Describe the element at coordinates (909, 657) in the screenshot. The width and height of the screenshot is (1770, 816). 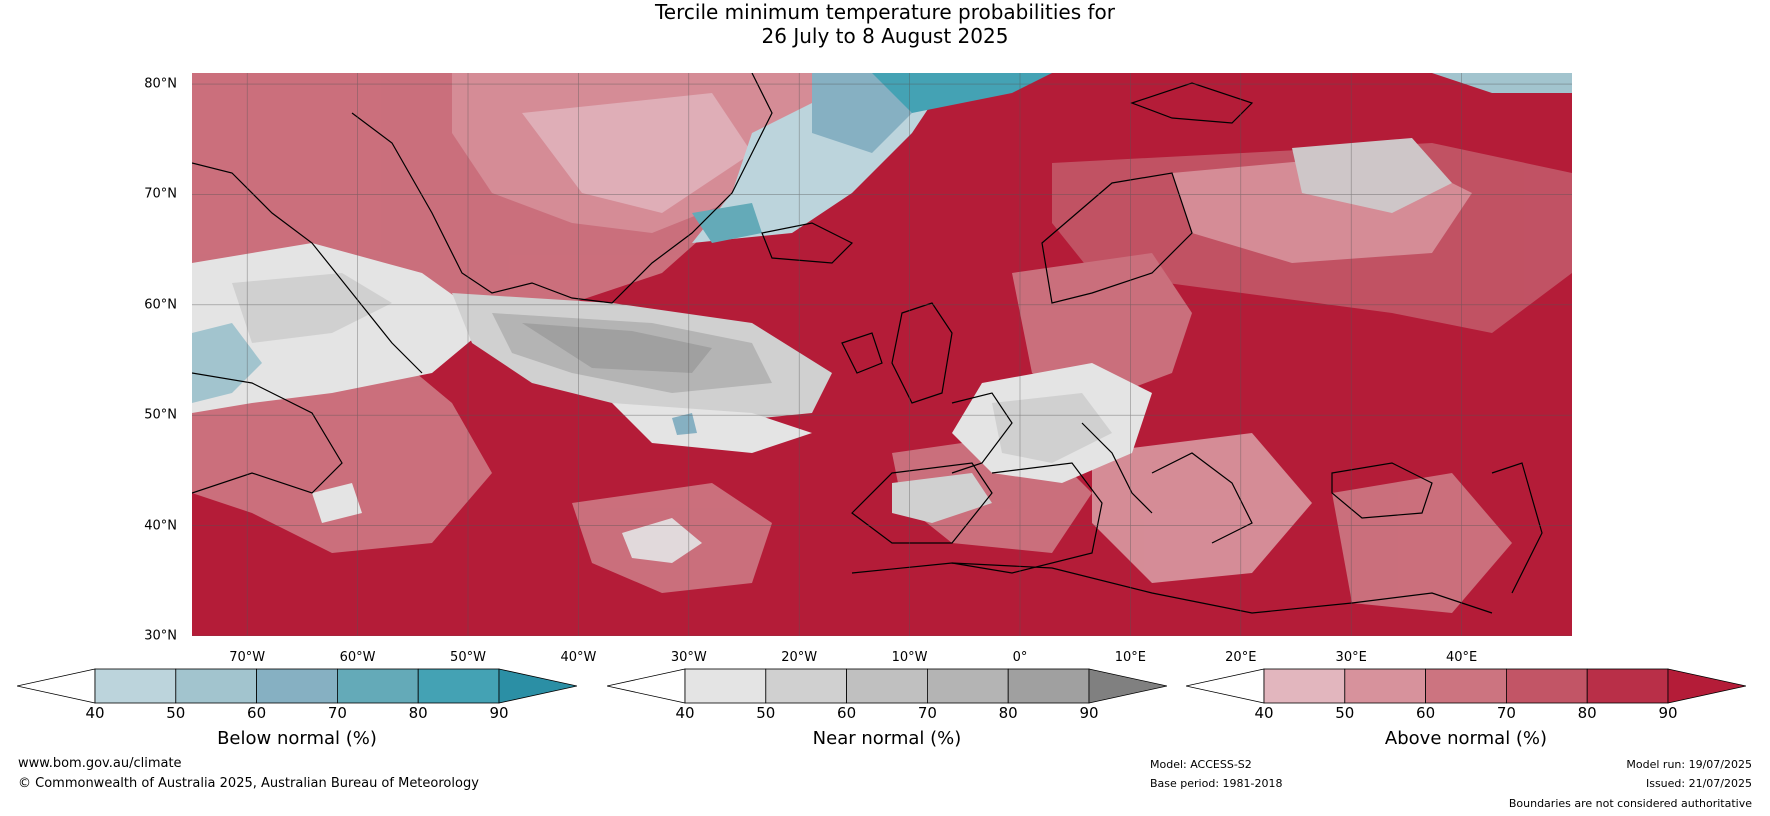
I see `longitude-label: 10°W` at that location.